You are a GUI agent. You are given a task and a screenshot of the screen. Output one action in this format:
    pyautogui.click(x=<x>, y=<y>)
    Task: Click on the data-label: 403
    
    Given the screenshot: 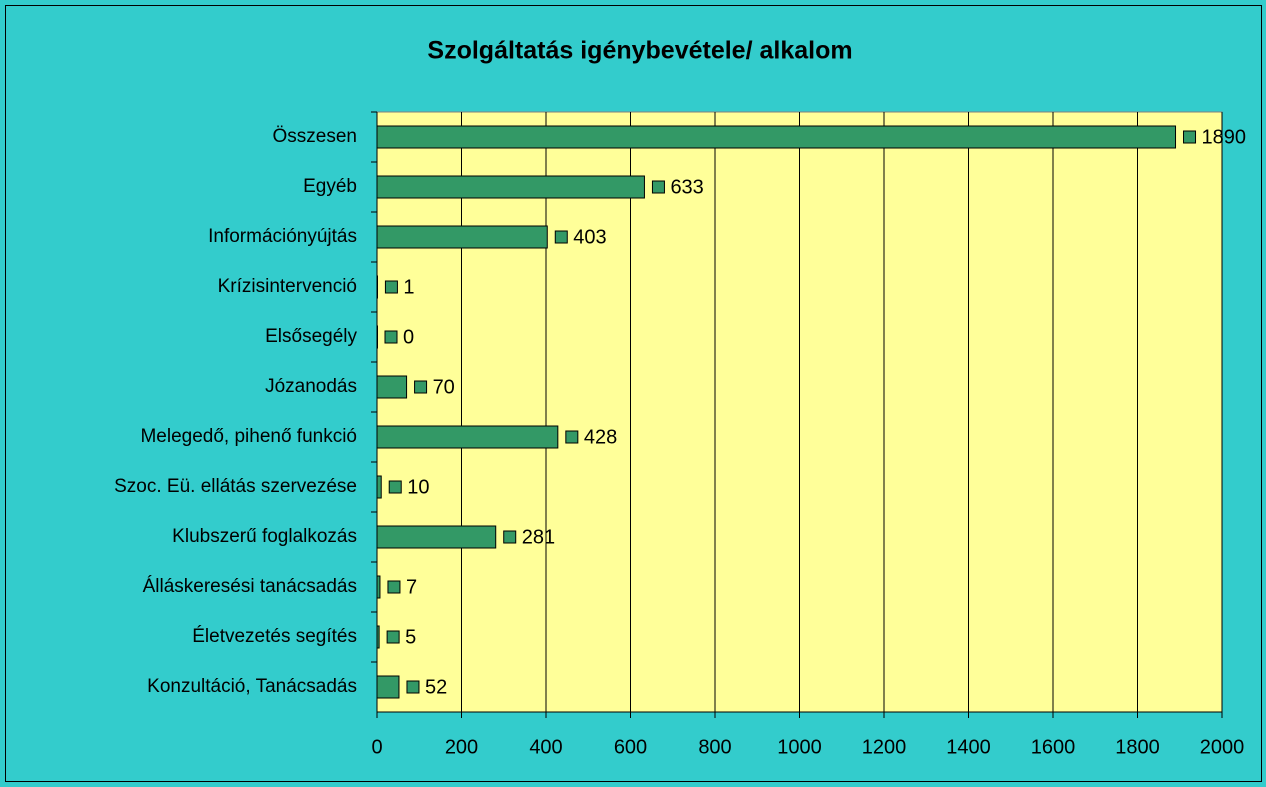 What is the action you would take?
    pyautogui.click(x=589, y=237)
    